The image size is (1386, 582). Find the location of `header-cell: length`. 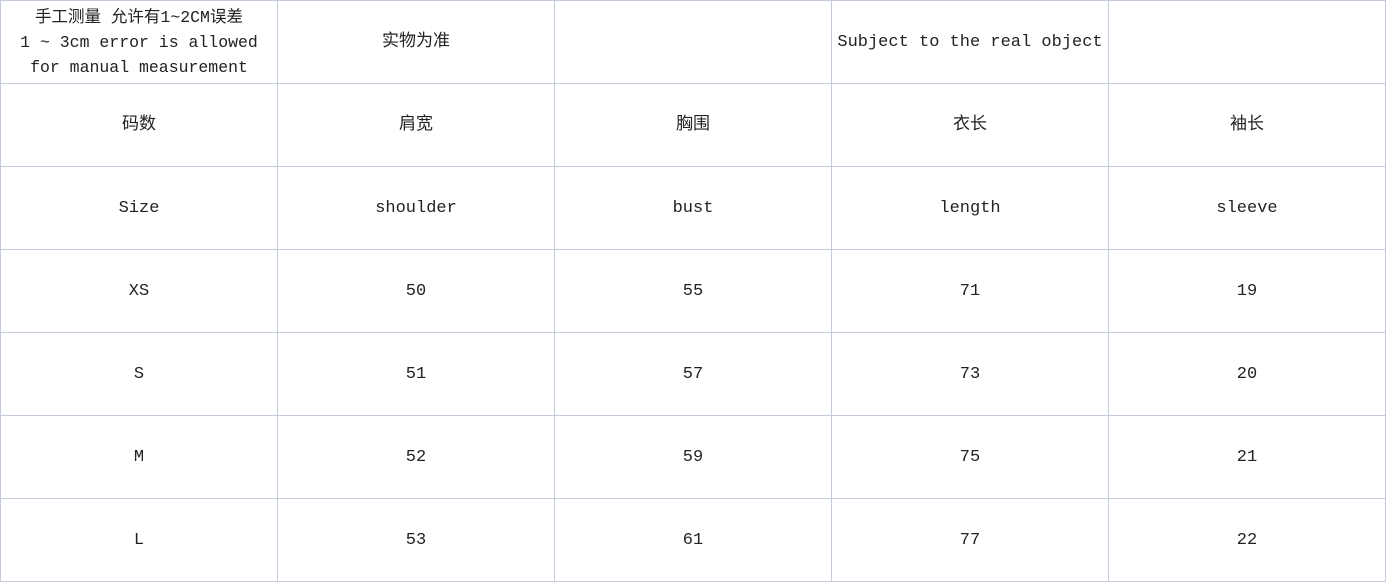

header-cell: length is located at coordinates (970, 208).